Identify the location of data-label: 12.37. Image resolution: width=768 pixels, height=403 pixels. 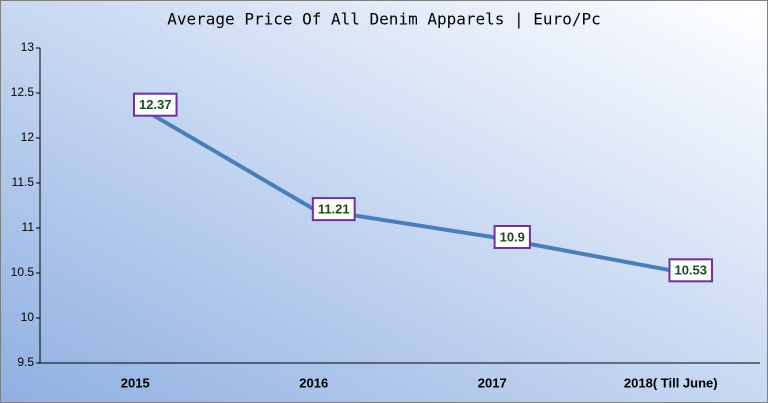
(155, 104).